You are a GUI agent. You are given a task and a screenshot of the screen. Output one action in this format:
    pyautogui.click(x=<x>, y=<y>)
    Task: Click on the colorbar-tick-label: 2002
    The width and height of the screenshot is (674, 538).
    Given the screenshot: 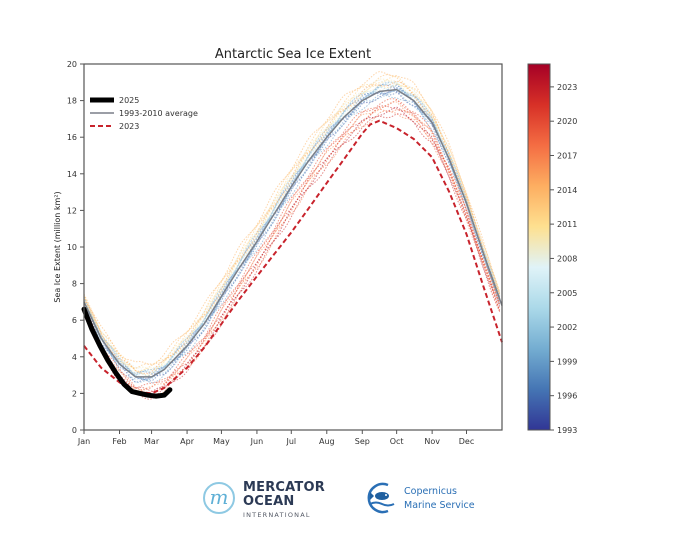 What is the action you would take?
    pyautogui.click(x=567, y=327)
    